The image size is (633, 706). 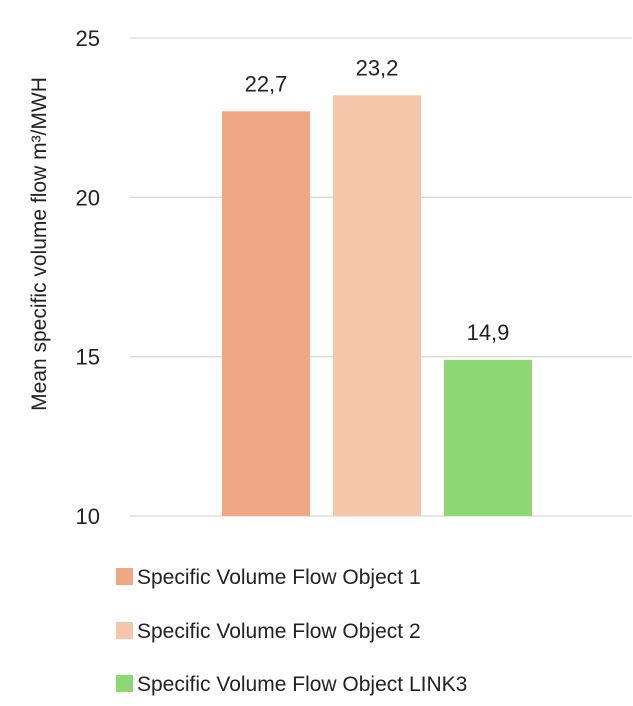 What do you see at coordinates (302, 684) in the screenshot?
I see `legend-label-series-3: Specific Volume Flow Object LINK3` at bounding box center [302, 684].